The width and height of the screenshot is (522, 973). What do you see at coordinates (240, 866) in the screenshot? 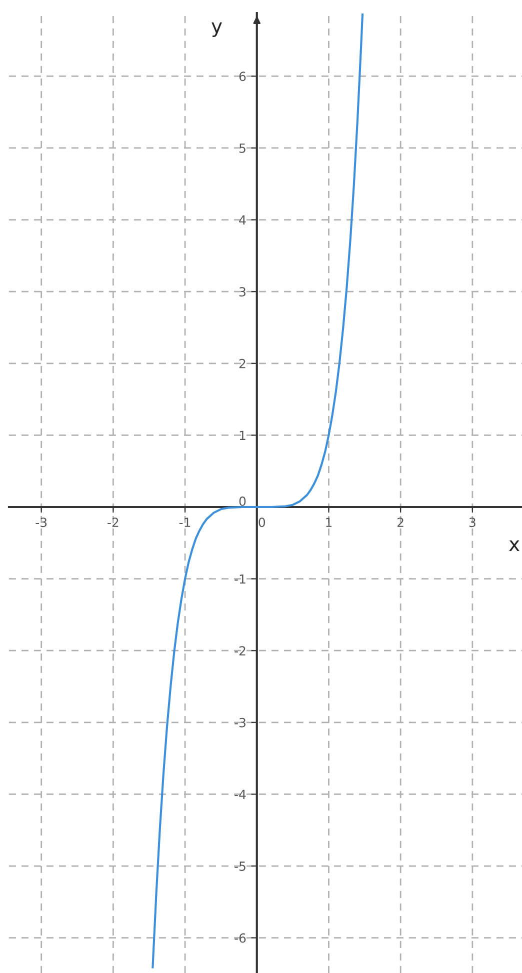
I see `y-tick-label: -5` at bounding box center [240, 866].